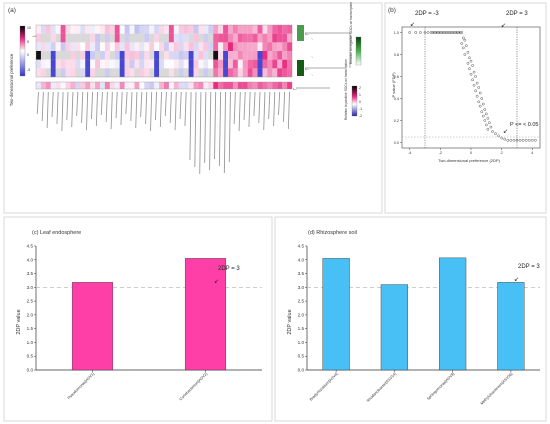  Describe the element at coordinates (56, 233) in the screenshot. I see `panel-c-title: (c) Leaf endosphere` at that location.